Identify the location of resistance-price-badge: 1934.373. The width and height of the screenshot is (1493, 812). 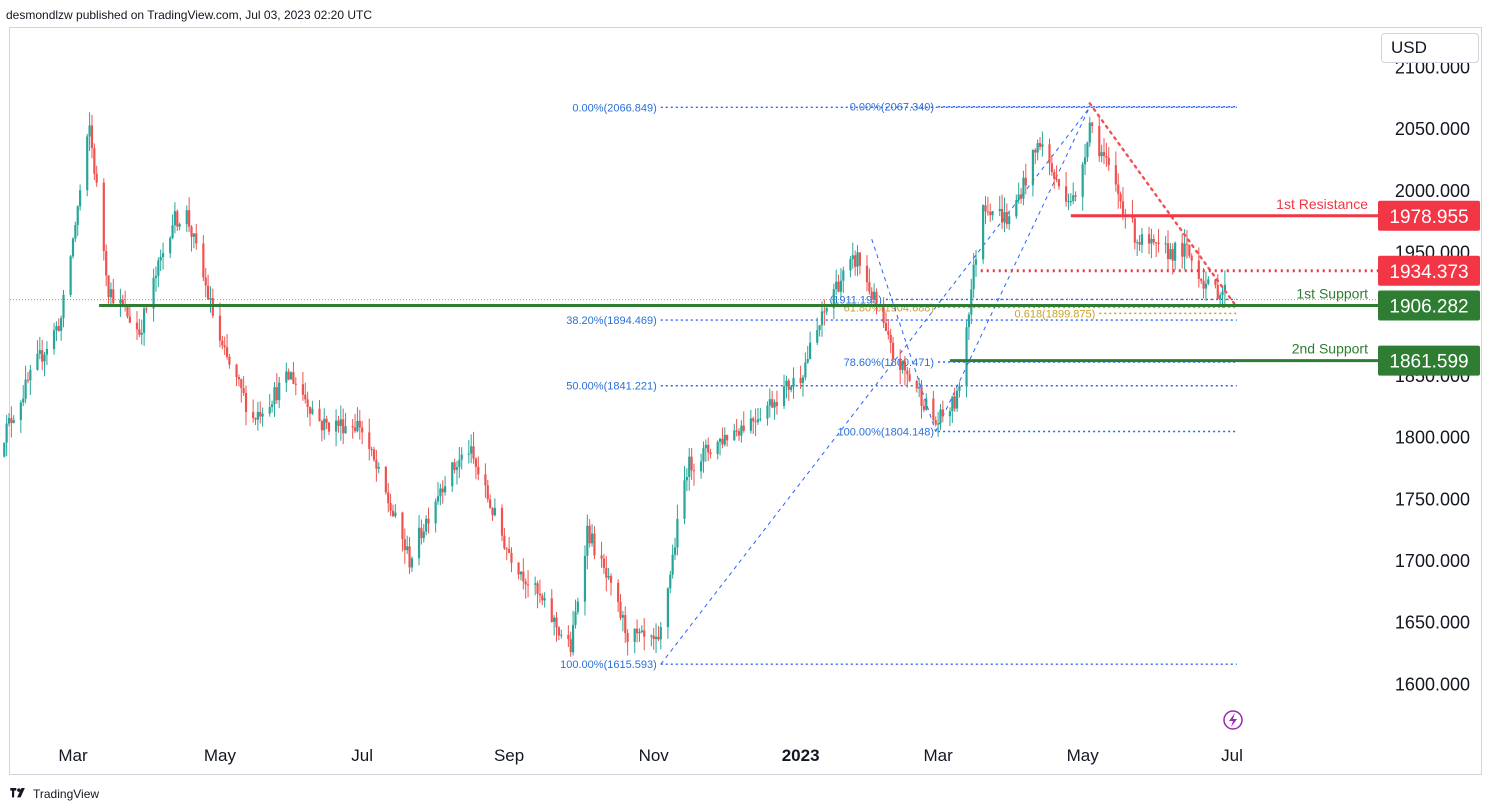
(1429, 270).